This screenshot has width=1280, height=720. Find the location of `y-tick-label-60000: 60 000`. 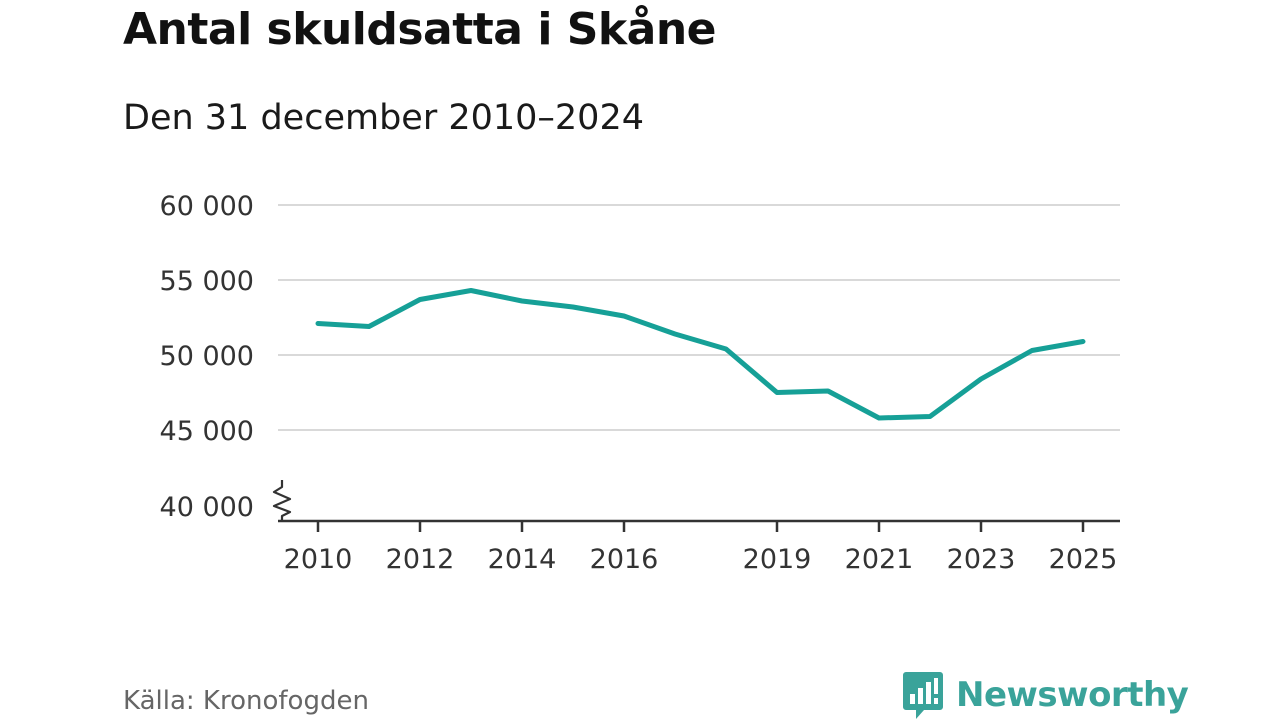

y-tick-label-60000: 60 000 is located at coordinates (207, 206).